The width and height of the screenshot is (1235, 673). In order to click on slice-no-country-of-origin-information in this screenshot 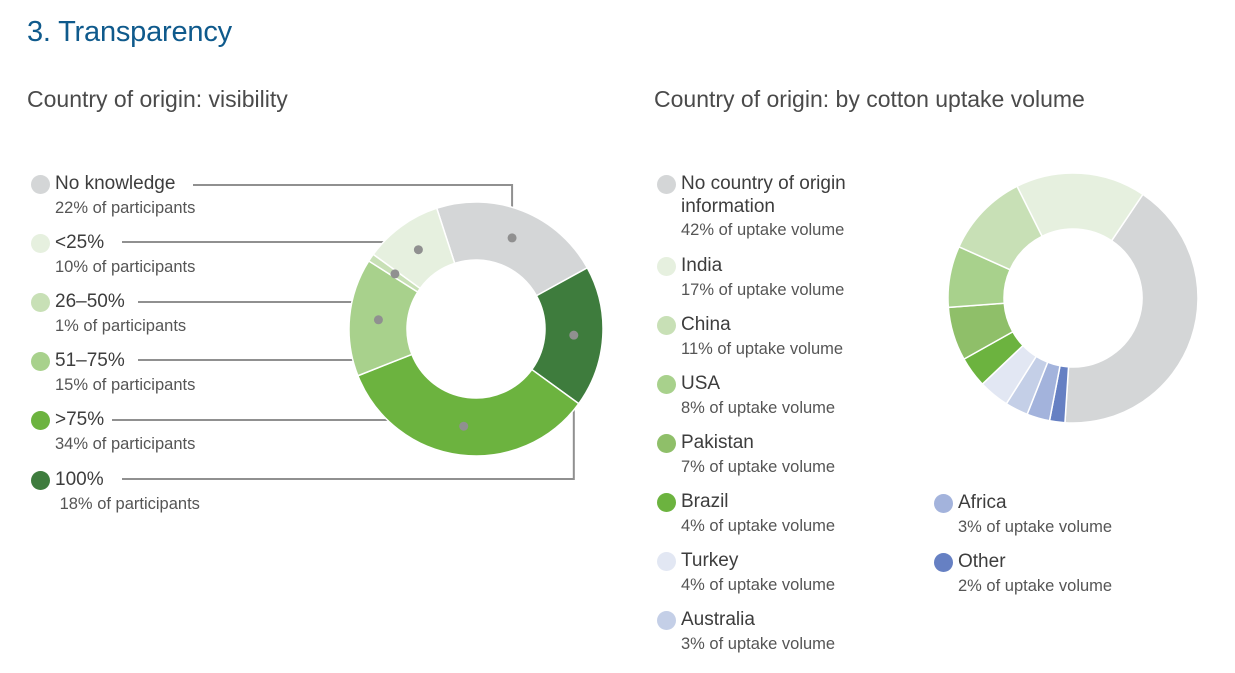, I will do `click(1131, 308)`.